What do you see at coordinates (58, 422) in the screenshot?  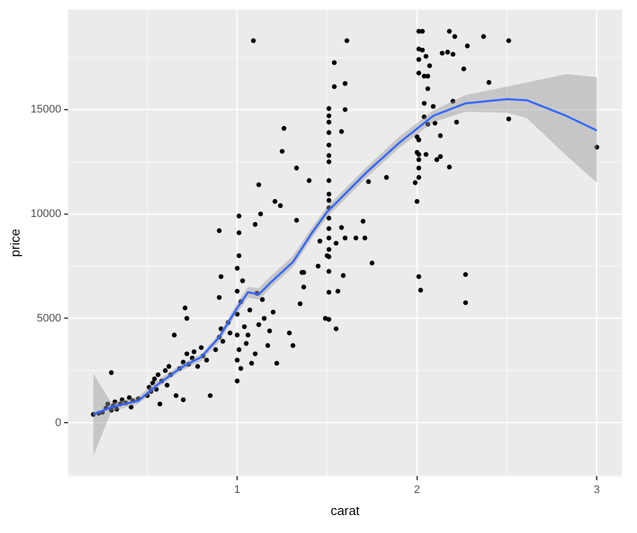 I see `y-tick-label: 0` at bounding box center [58, 422].